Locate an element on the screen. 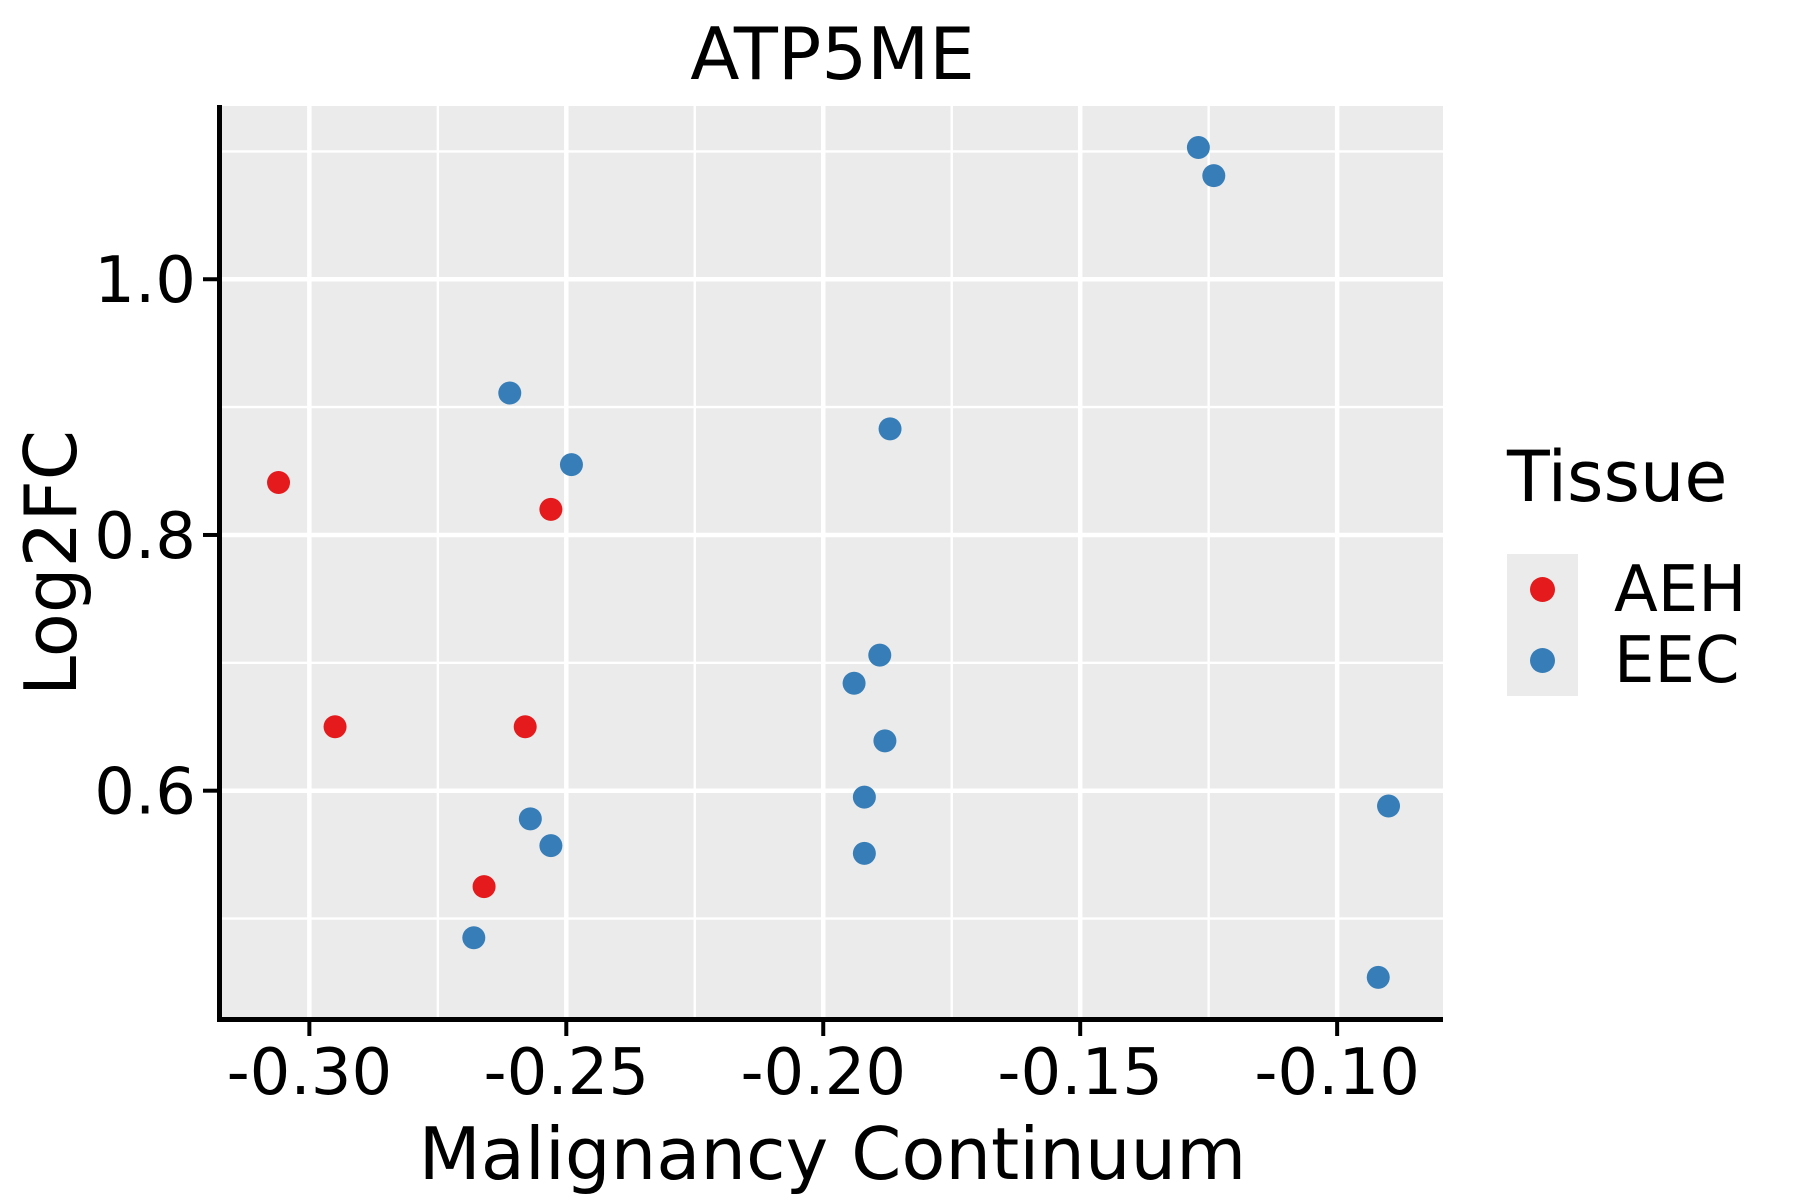 The image size is (1800, 1200). legend-item-aeh: AEH is located at coordinates (1627, 589).